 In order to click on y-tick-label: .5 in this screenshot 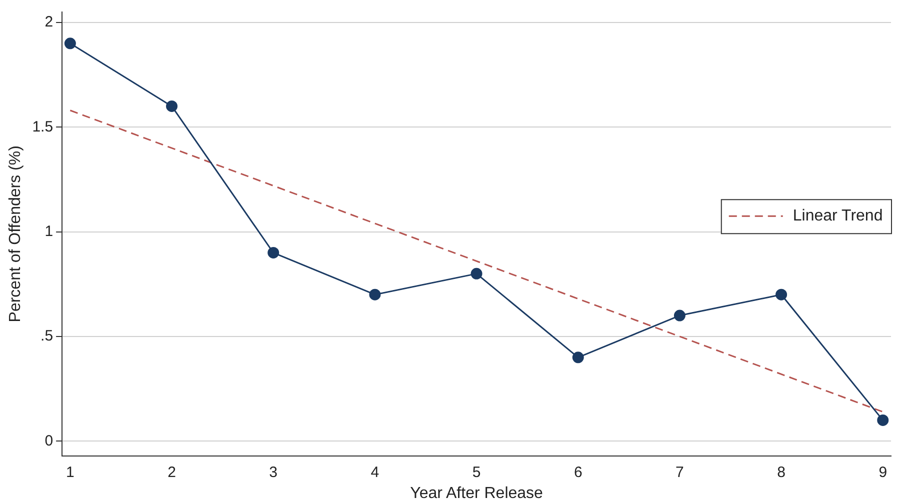, I will do `click(47, 336)`.